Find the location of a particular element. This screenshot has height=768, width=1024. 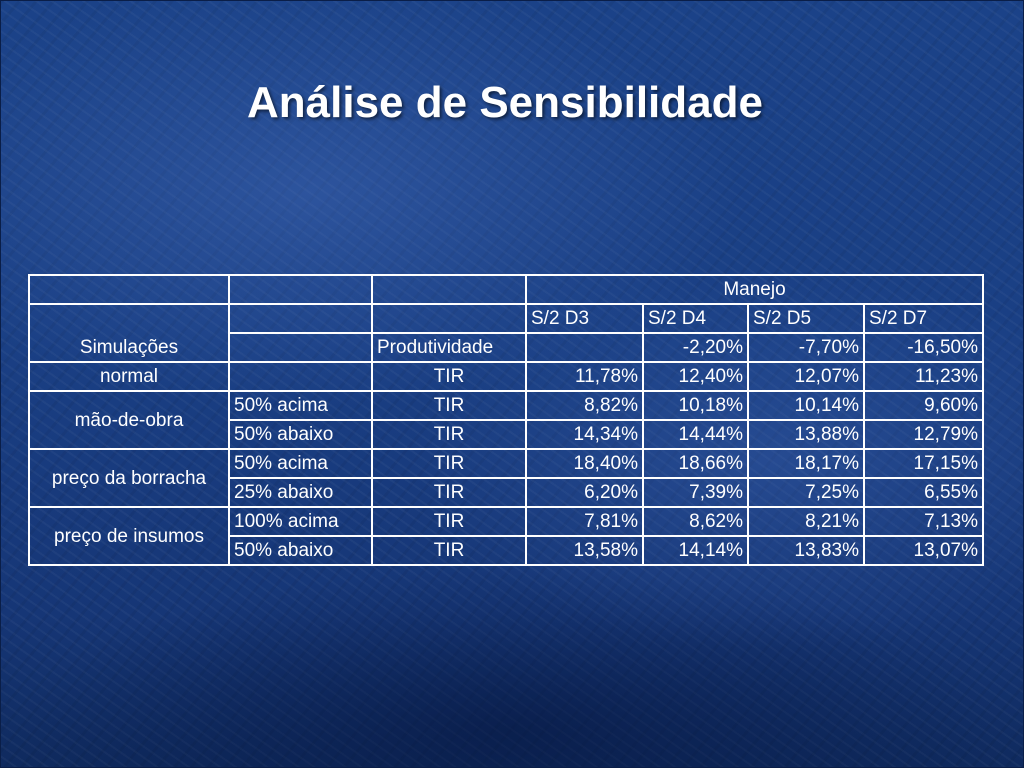

table-row: 25% abaixo TIR 6,20% 7,39% 7,25% 6,55% is located at coordinates (506, 492).